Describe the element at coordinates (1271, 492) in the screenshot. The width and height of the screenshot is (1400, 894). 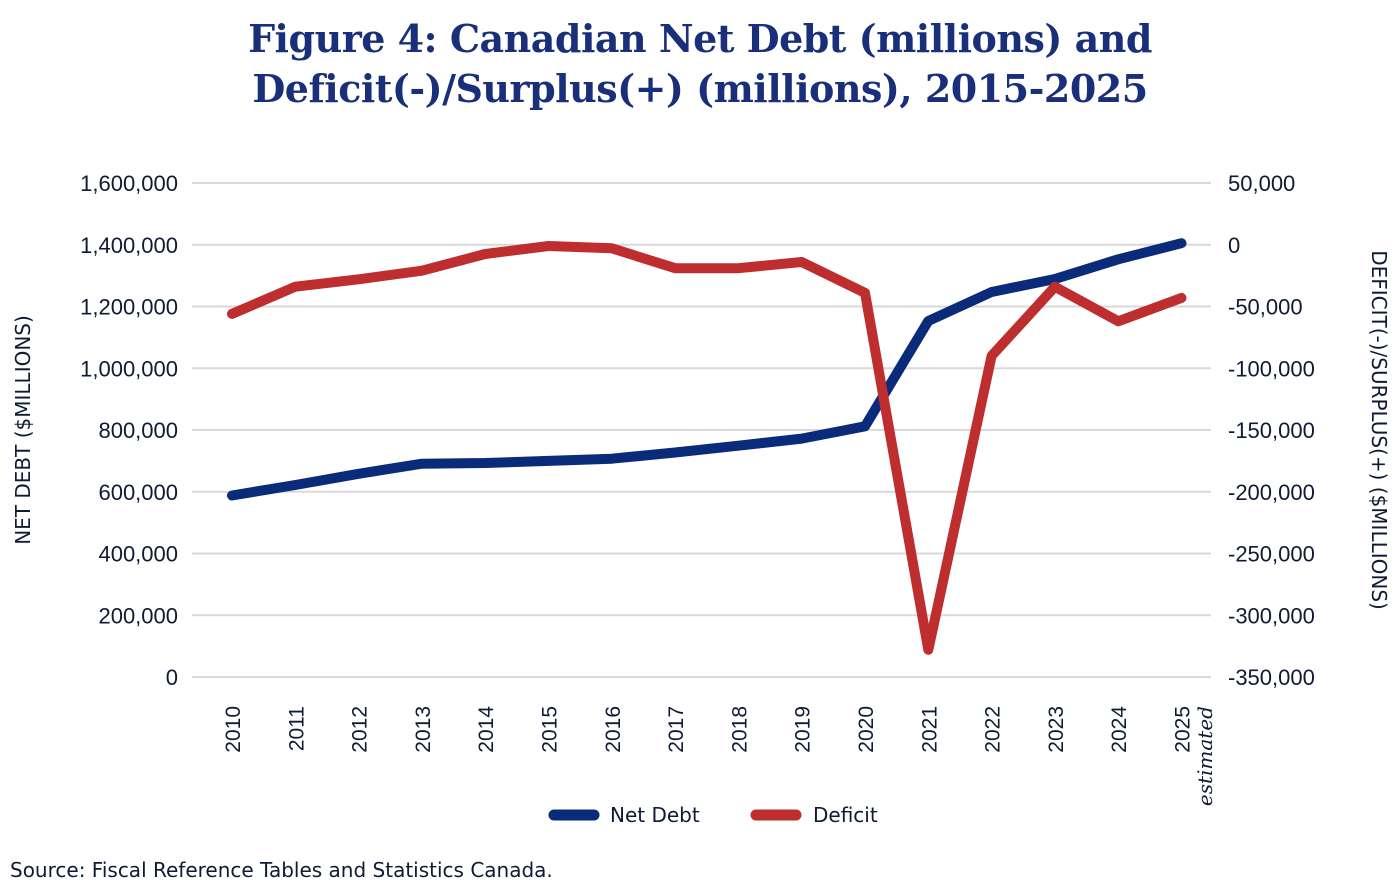
I see `right-tick-label: -200,000` at that location.